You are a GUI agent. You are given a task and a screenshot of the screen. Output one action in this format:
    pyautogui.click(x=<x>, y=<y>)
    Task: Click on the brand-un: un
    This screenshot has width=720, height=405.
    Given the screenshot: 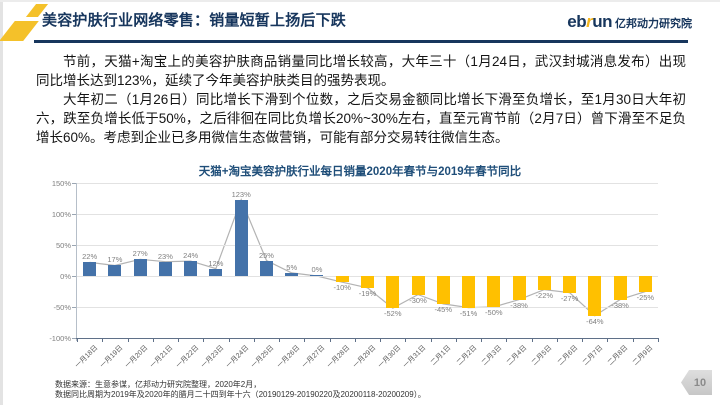 What is the action you would take?
    pyautogui.click(x=602, y=21)
    